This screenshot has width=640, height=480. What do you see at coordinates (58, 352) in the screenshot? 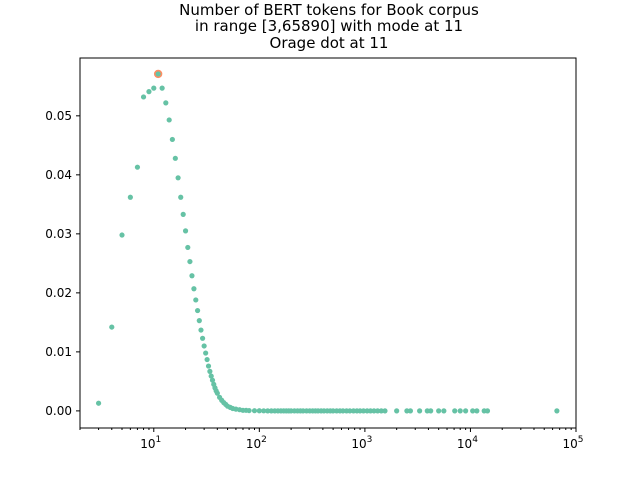
I see `y-tick-label: 0.01` at bounding box center [58, 352].